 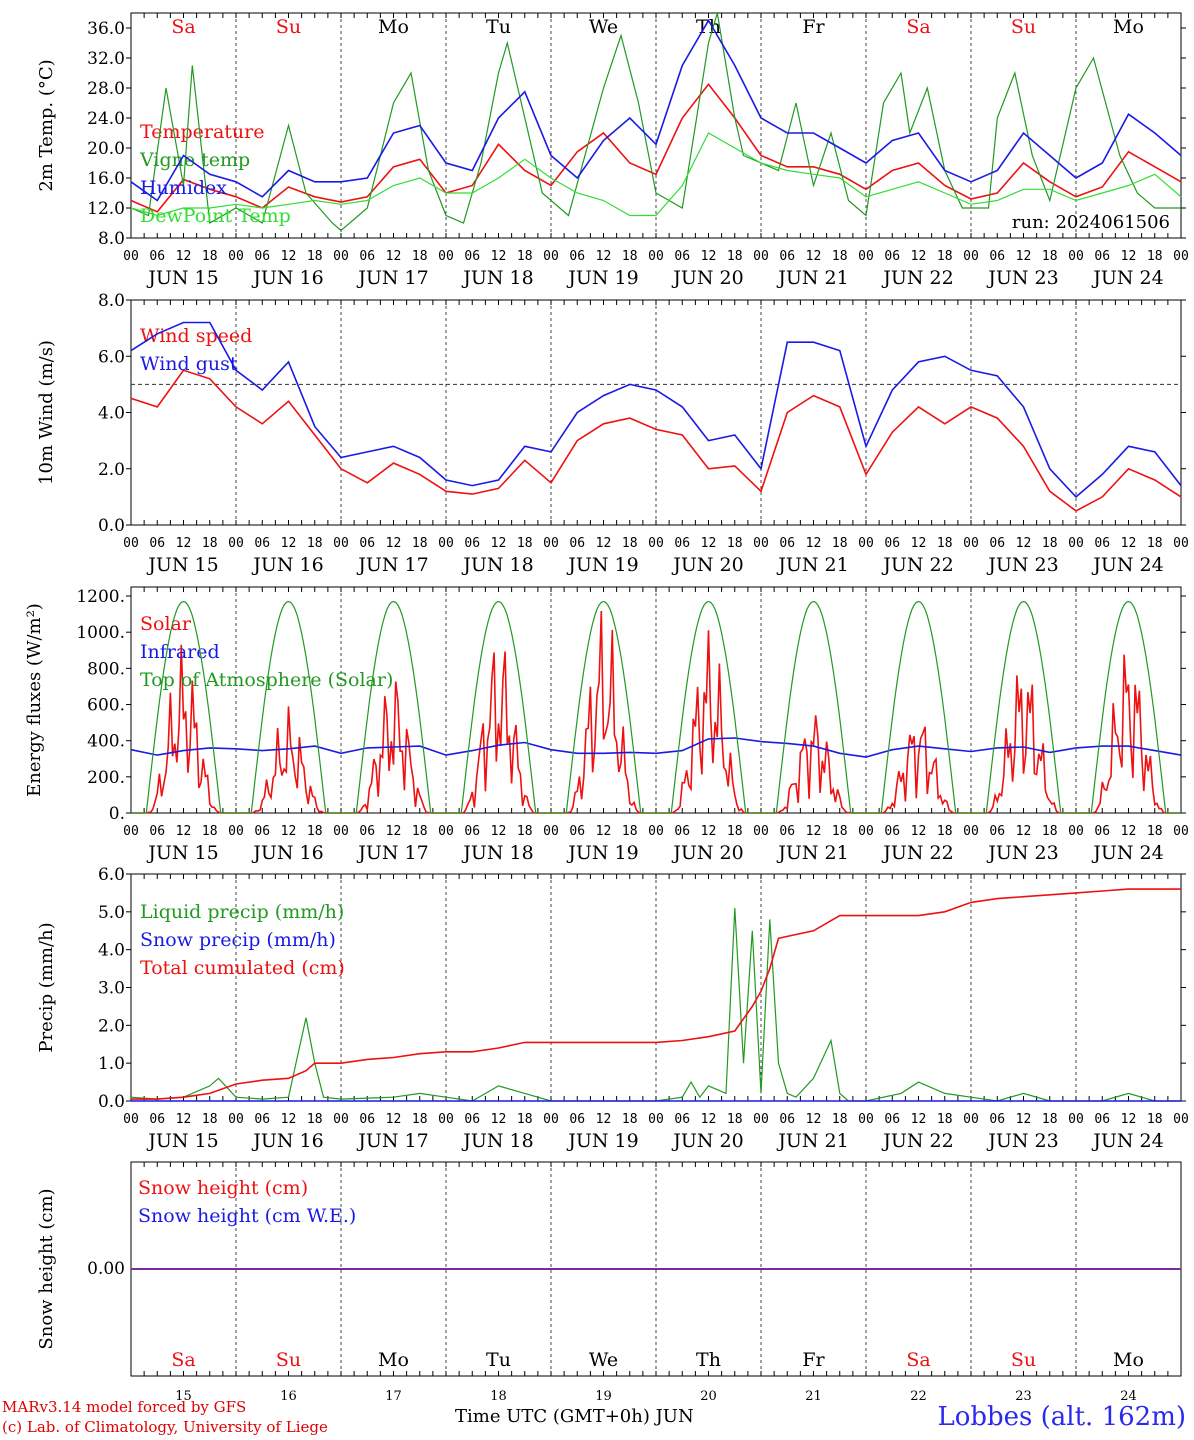 I want to click on legend-entry: Wind speed, so click(x=196, y=336).